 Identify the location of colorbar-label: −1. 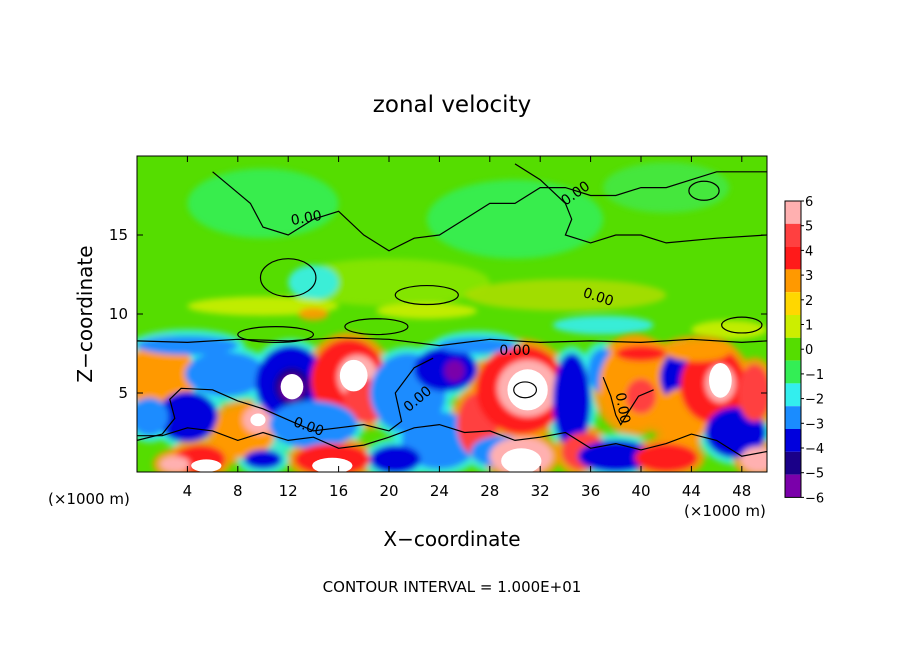
(814, 375).